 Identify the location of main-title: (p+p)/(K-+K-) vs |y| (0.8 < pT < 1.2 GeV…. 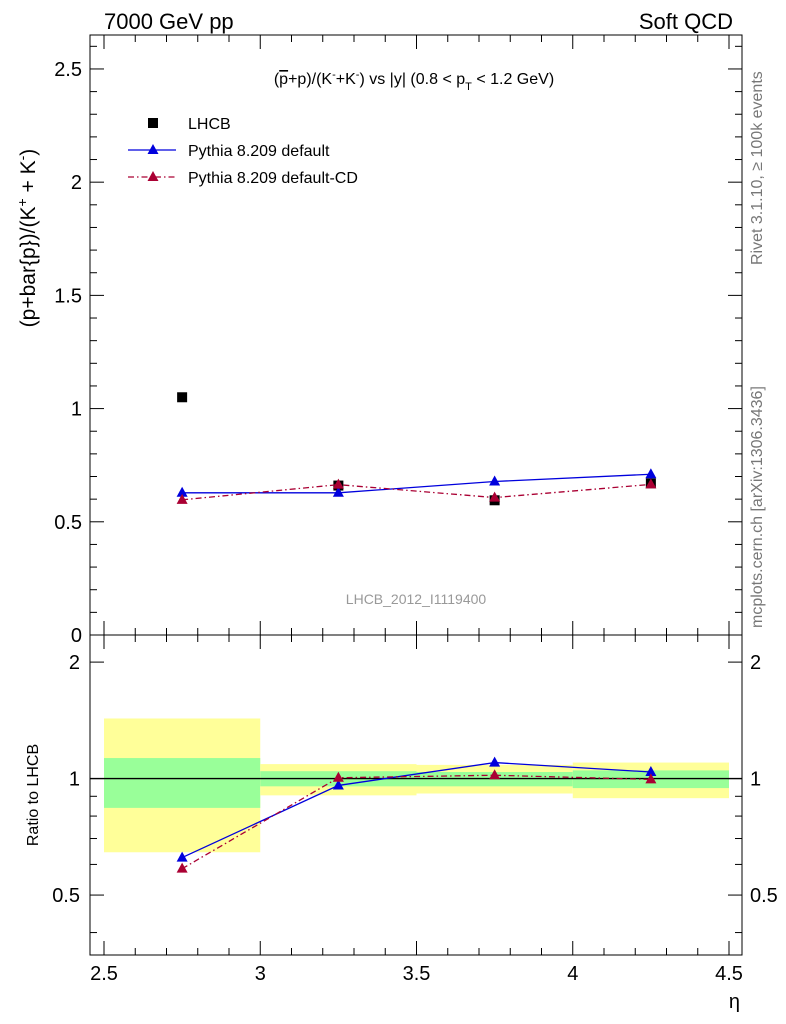
(414, 81).